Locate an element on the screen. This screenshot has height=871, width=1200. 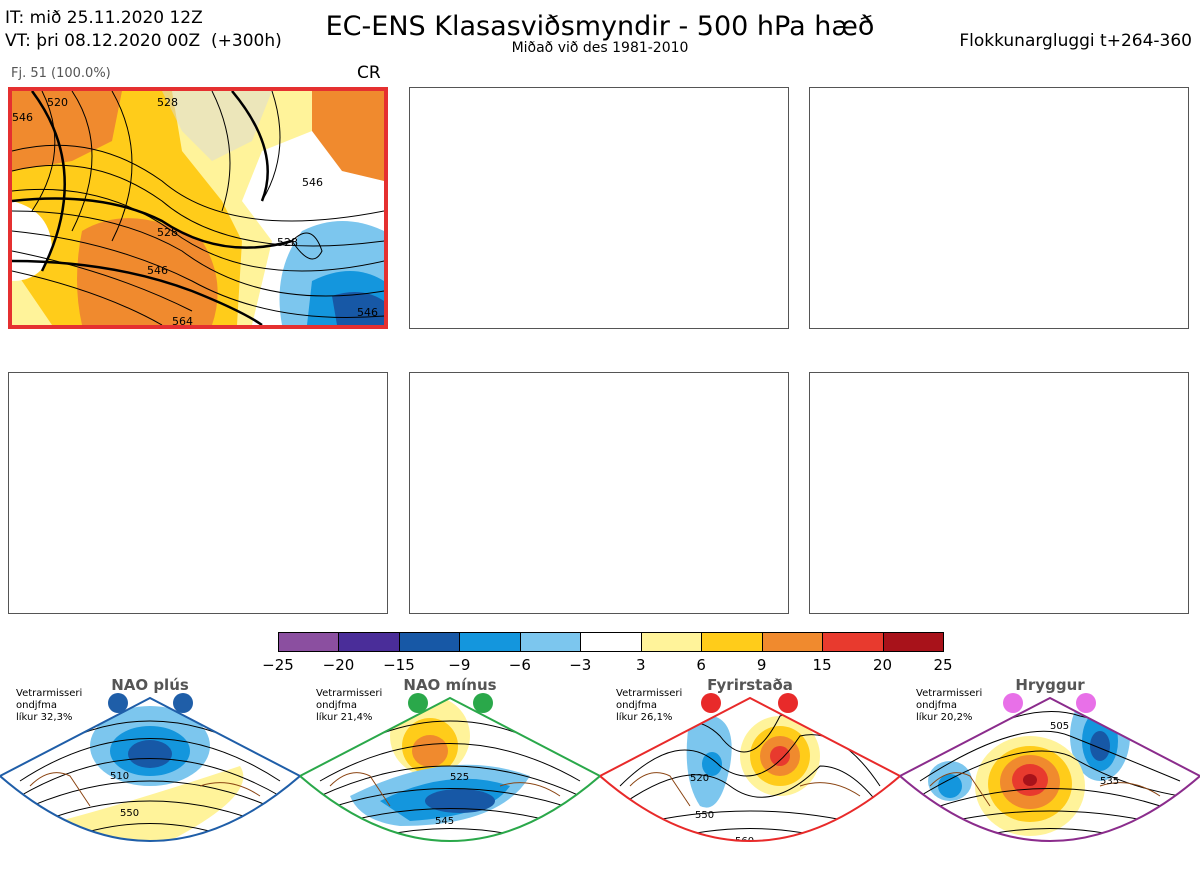
regime-nao-minus-map: 525 545 565 is located at coordinates (450, 777).